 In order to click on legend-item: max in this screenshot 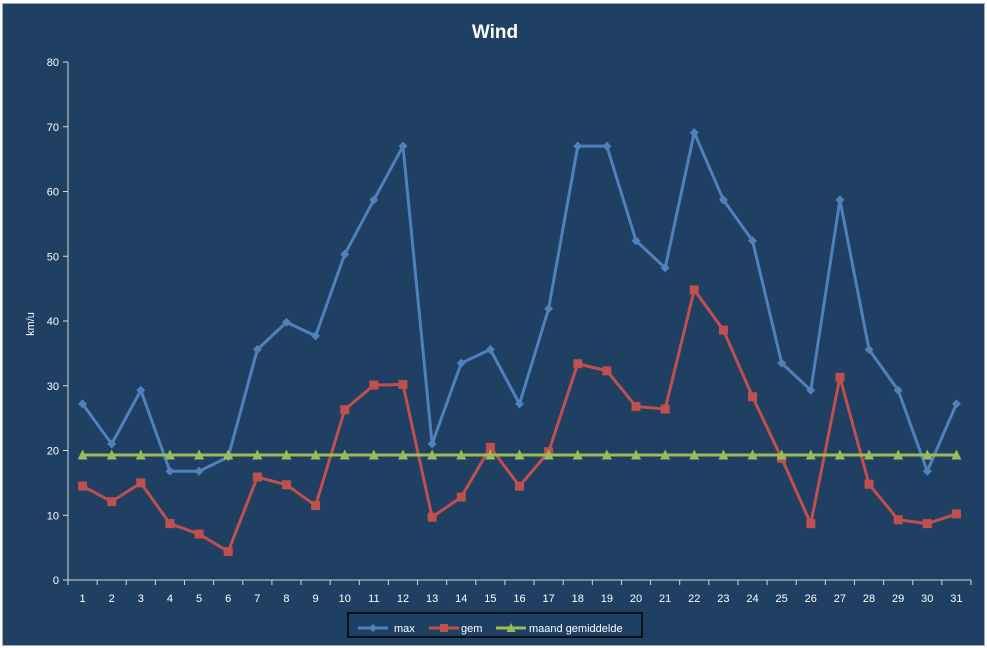, I will do `click(386, 629)`.